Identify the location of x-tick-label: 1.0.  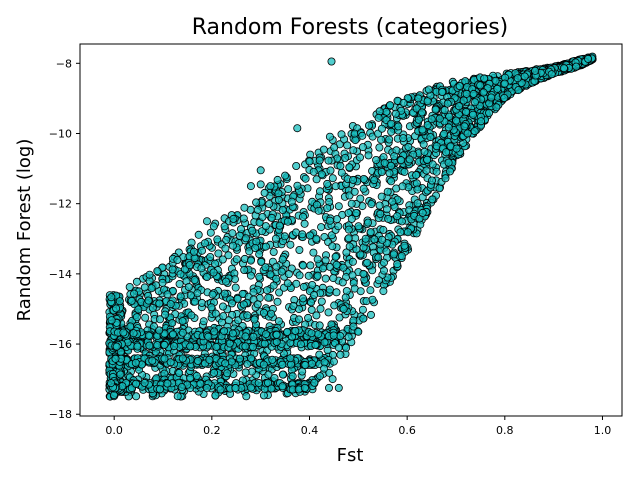
(603, 430).